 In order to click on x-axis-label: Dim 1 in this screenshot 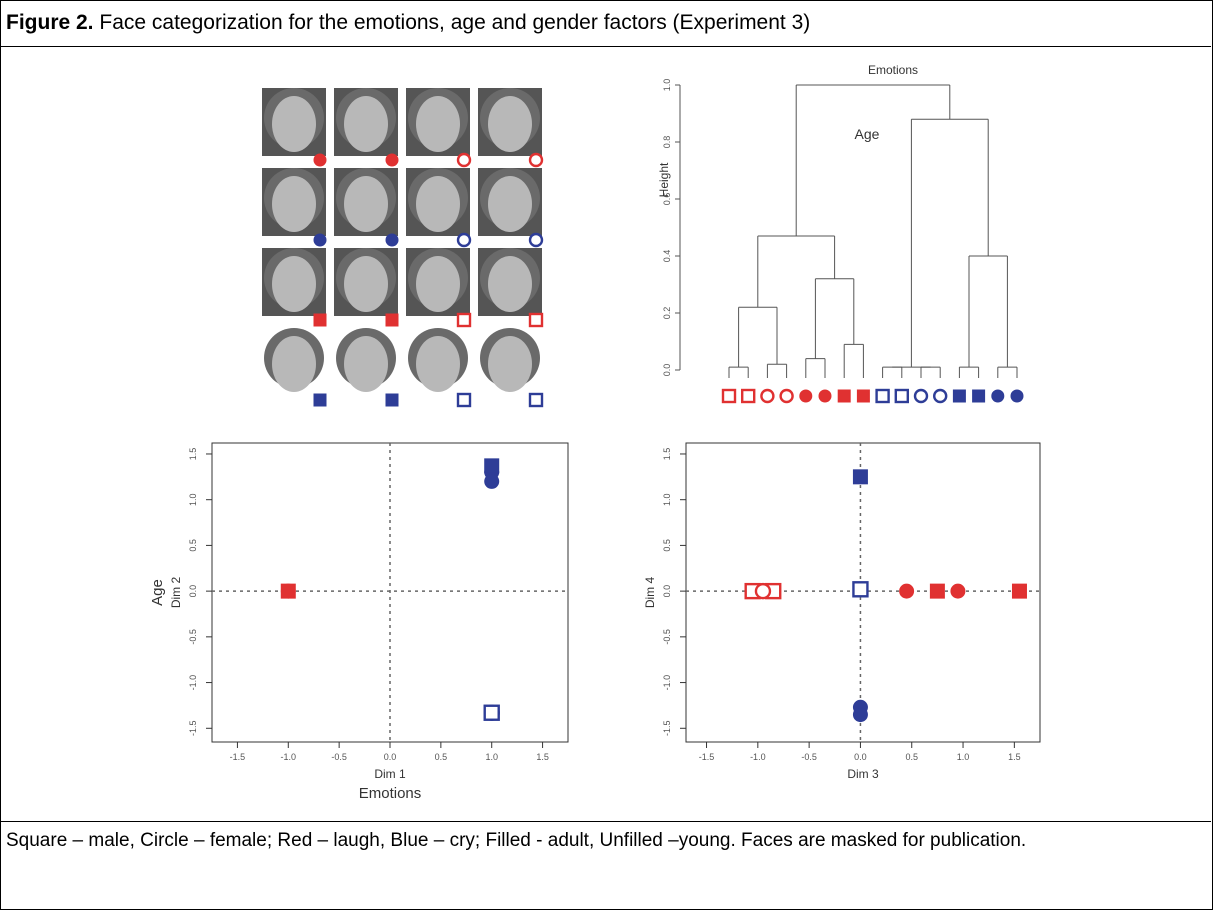, I will do `click(390, 774)`.